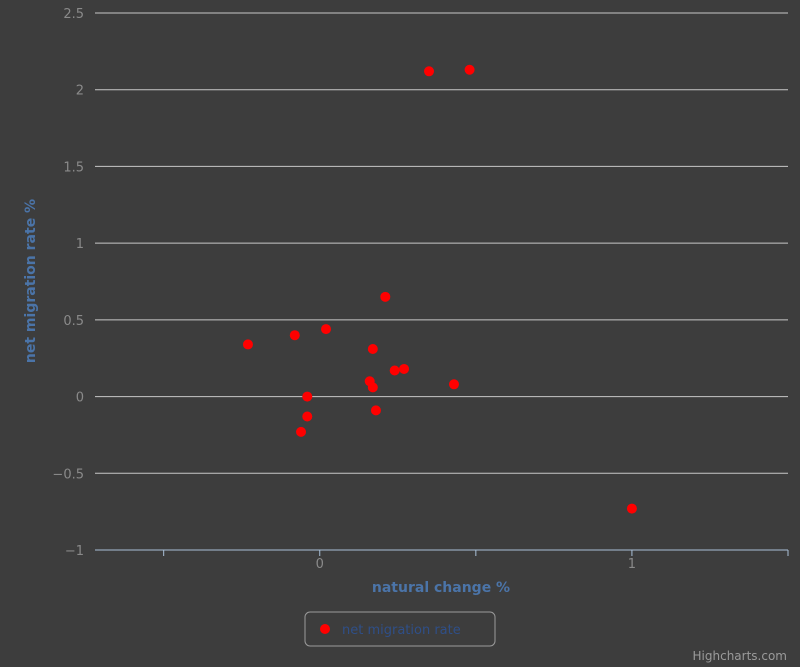 This screenshot has width=800, height=667. What do you see at coordinates (73, 167) in the screenshot?
I see `y-tick-label: 1.5` at bounding box center [73, 167].